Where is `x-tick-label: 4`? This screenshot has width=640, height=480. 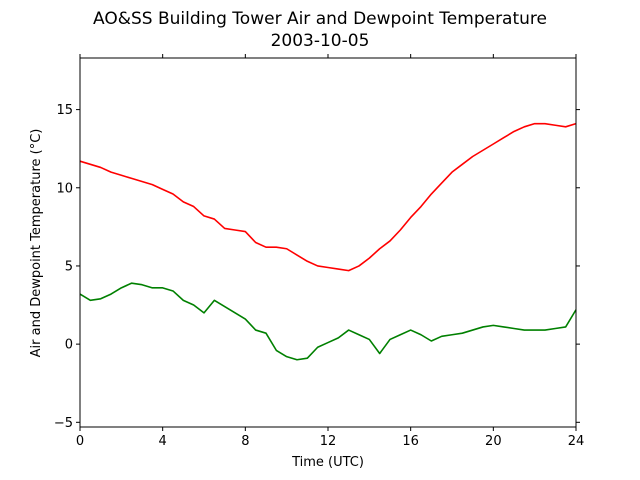
x-tick-label: 4 is located at coordinates (163, 441).